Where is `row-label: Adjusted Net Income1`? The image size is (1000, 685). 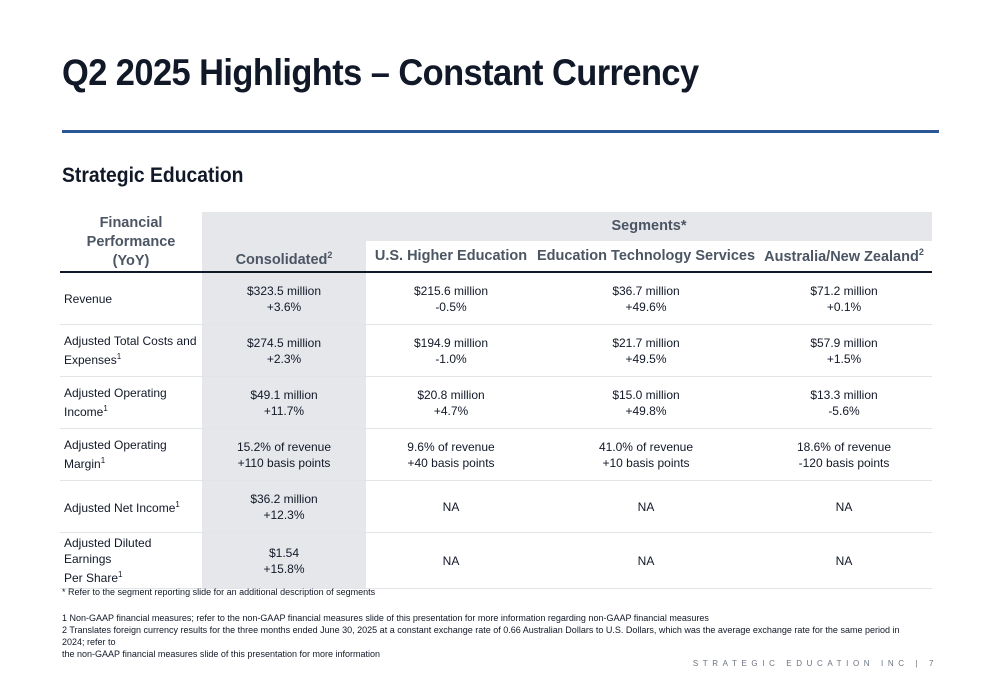 row-label: Adjusted Net Income1 is located at coordinates (131, 506).